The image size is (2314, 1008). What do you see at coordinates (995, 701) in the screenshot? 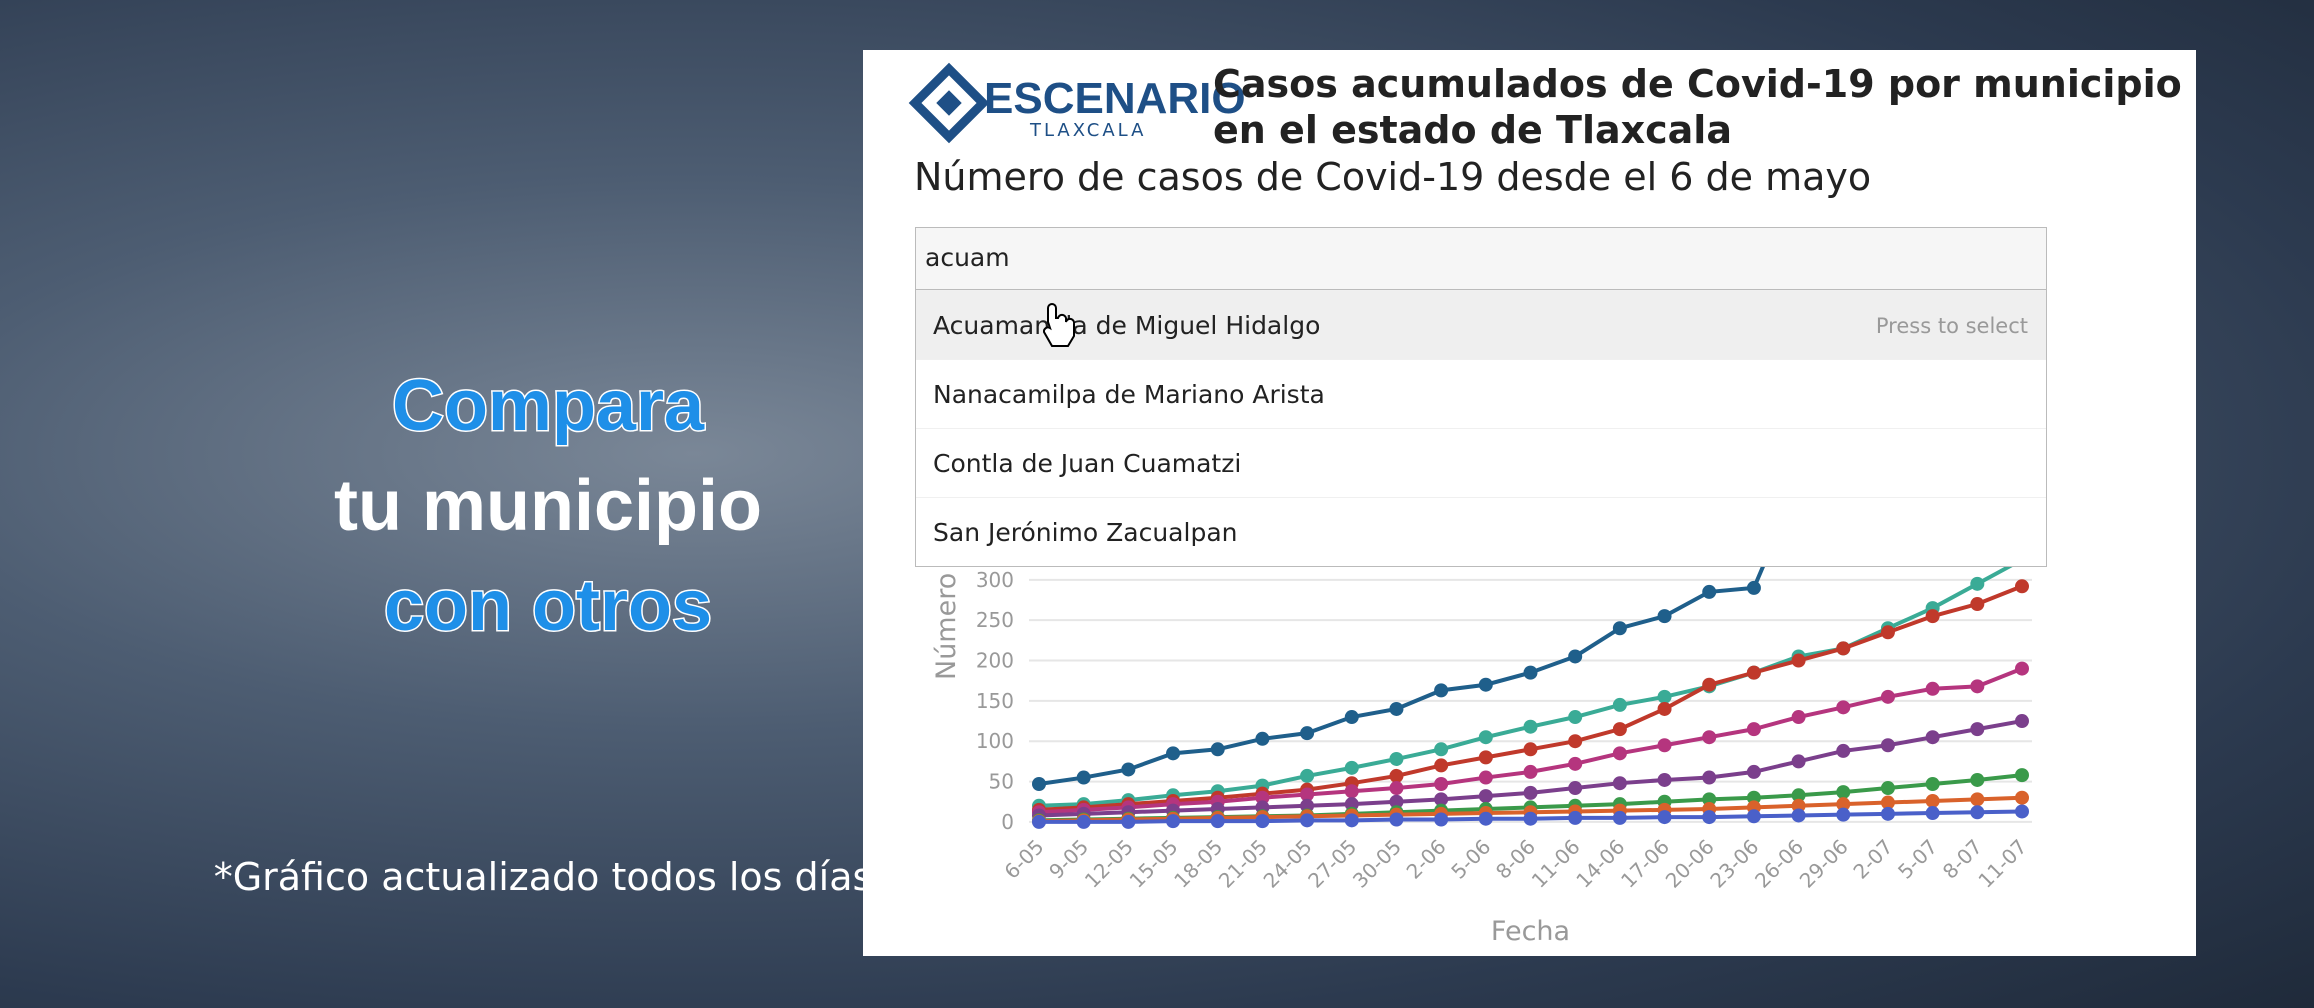
I see `y-tick-label: 150` at bounding box center [995, 701].